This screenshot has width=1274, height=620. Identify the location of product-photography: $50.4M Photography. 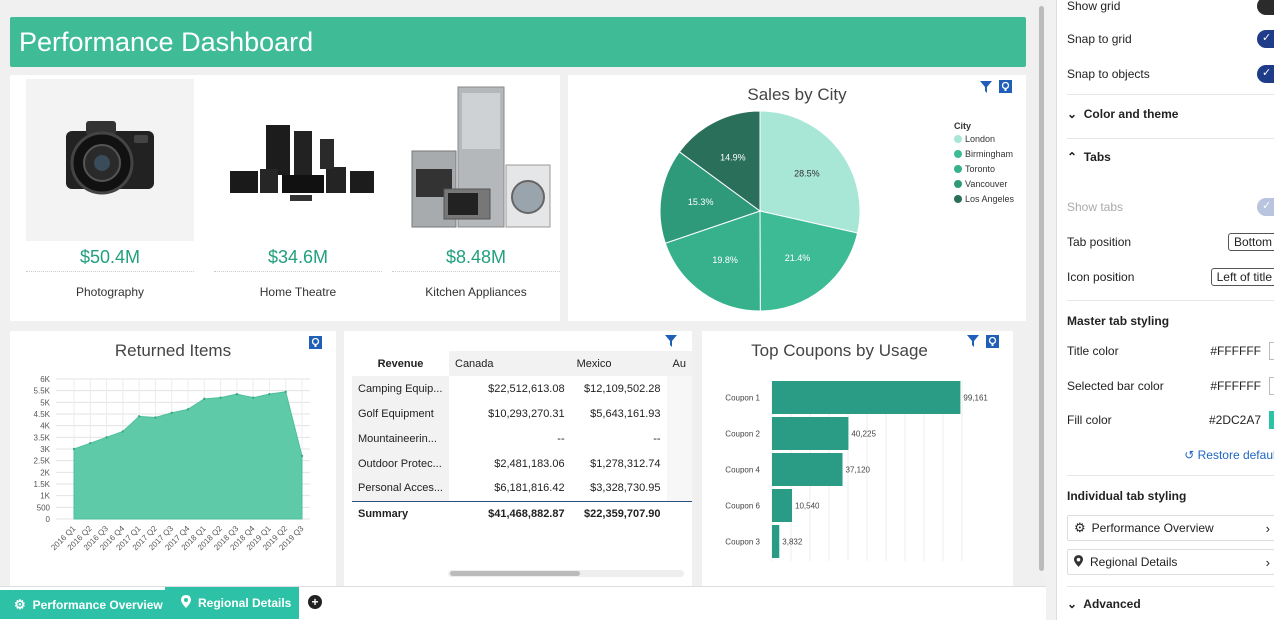
(110, 195).